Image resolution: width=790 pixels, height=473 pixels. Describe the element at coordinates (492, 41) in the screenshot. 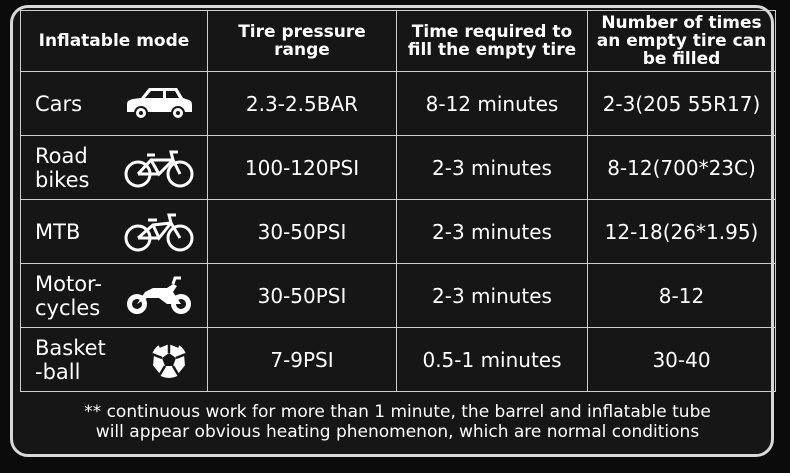

I see `header-time: Time required to fill the empty tire` at that location.